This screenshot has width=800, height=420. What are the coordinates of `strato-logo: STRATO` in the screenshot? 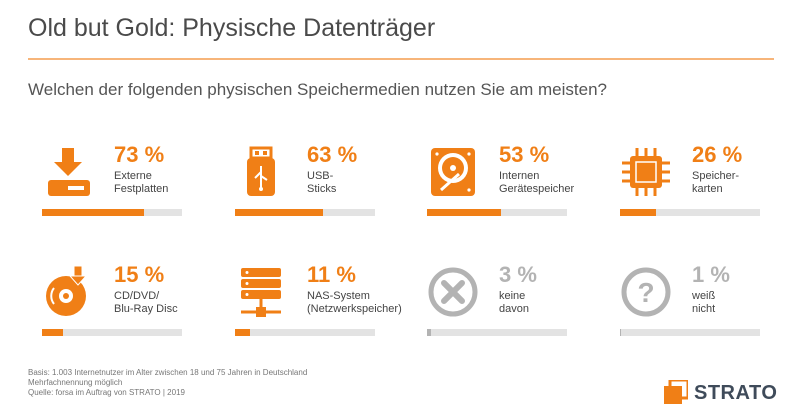 It's located at (721, 393).